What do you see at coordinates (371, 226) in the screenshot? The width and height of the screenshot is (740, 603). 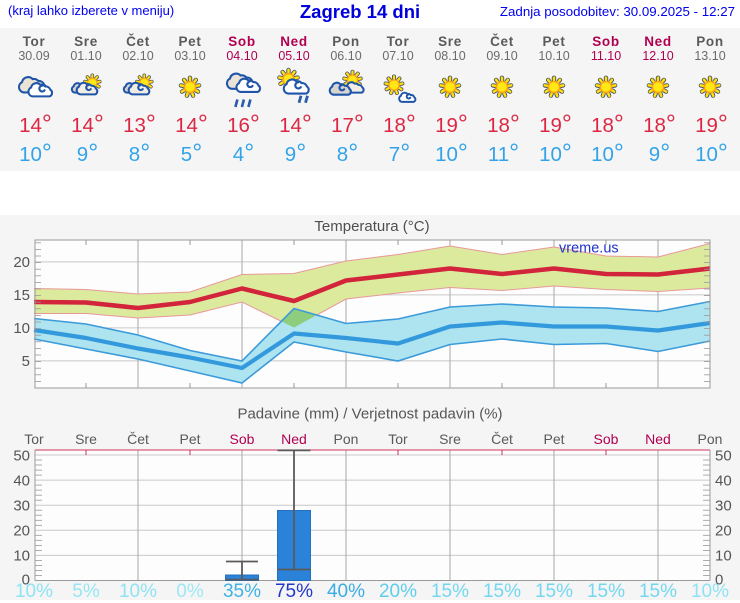 I see `svg-text: Temperatura (°C)` at bounding box center [371, 226].